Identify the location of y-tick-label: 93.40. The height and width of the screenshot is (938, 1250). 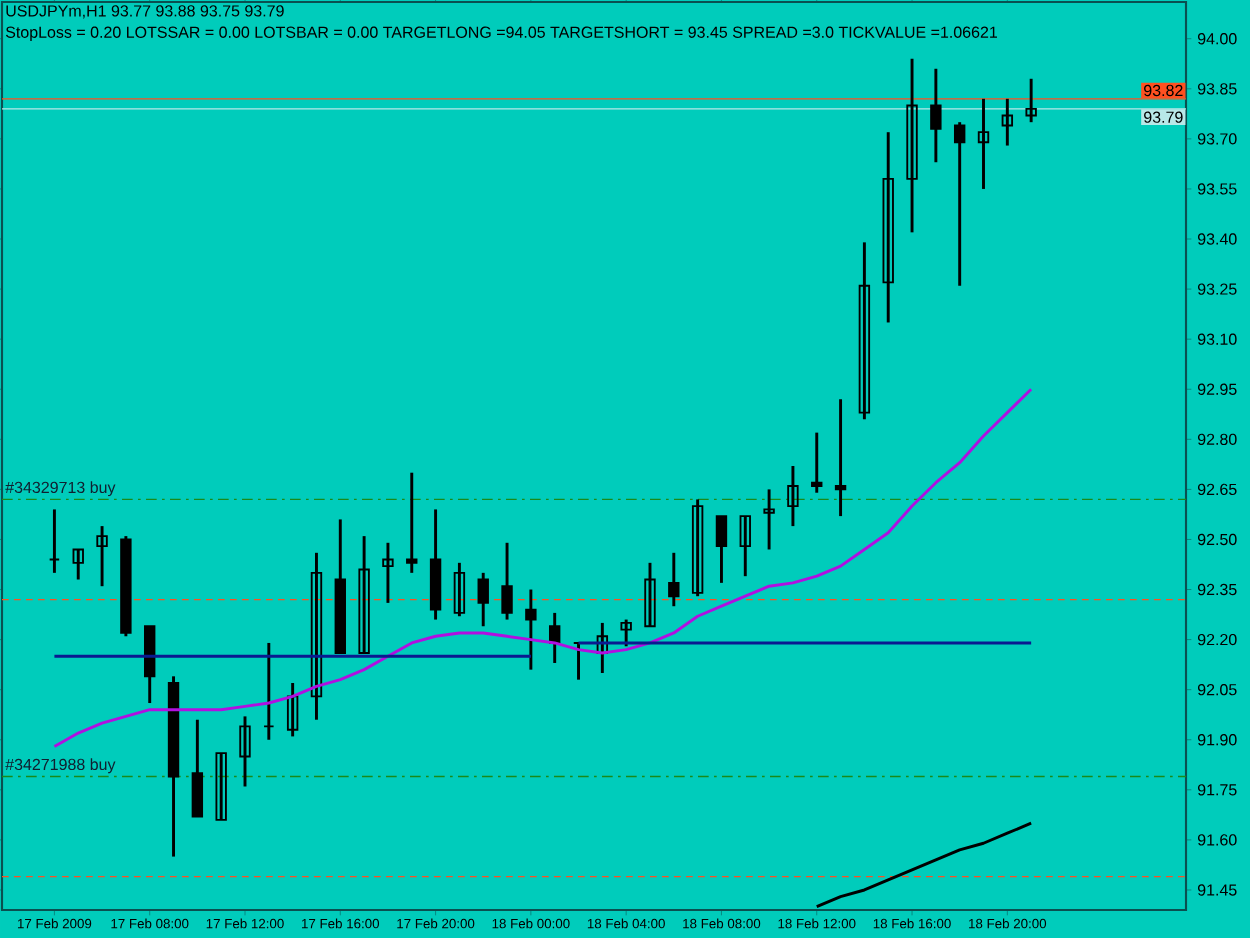
(1217, 239).